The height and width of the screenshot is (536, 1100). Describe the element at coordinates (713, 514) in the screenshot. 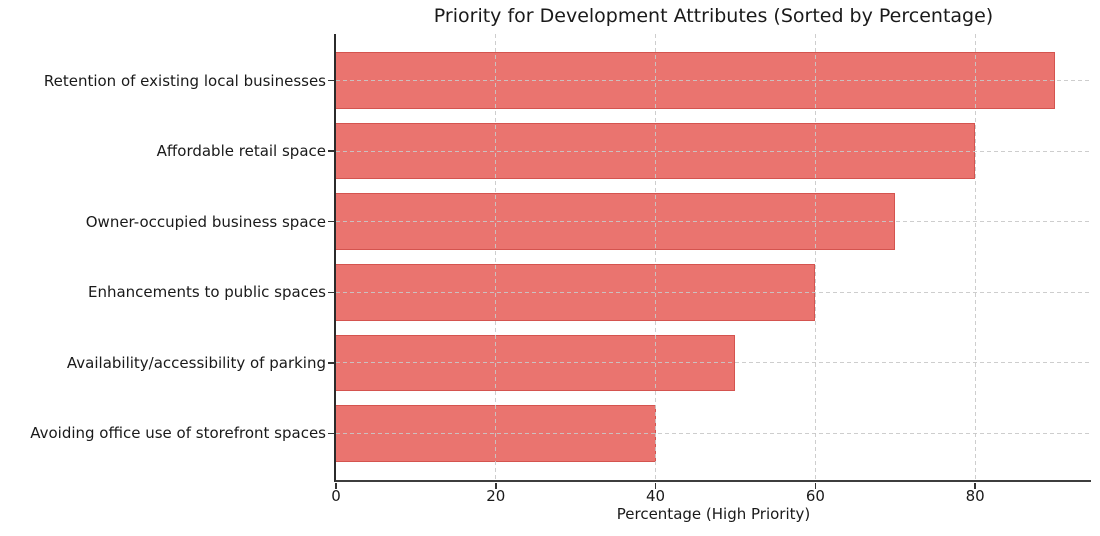

I see `x-axis-label: Percentage (High Priority)` at that location.